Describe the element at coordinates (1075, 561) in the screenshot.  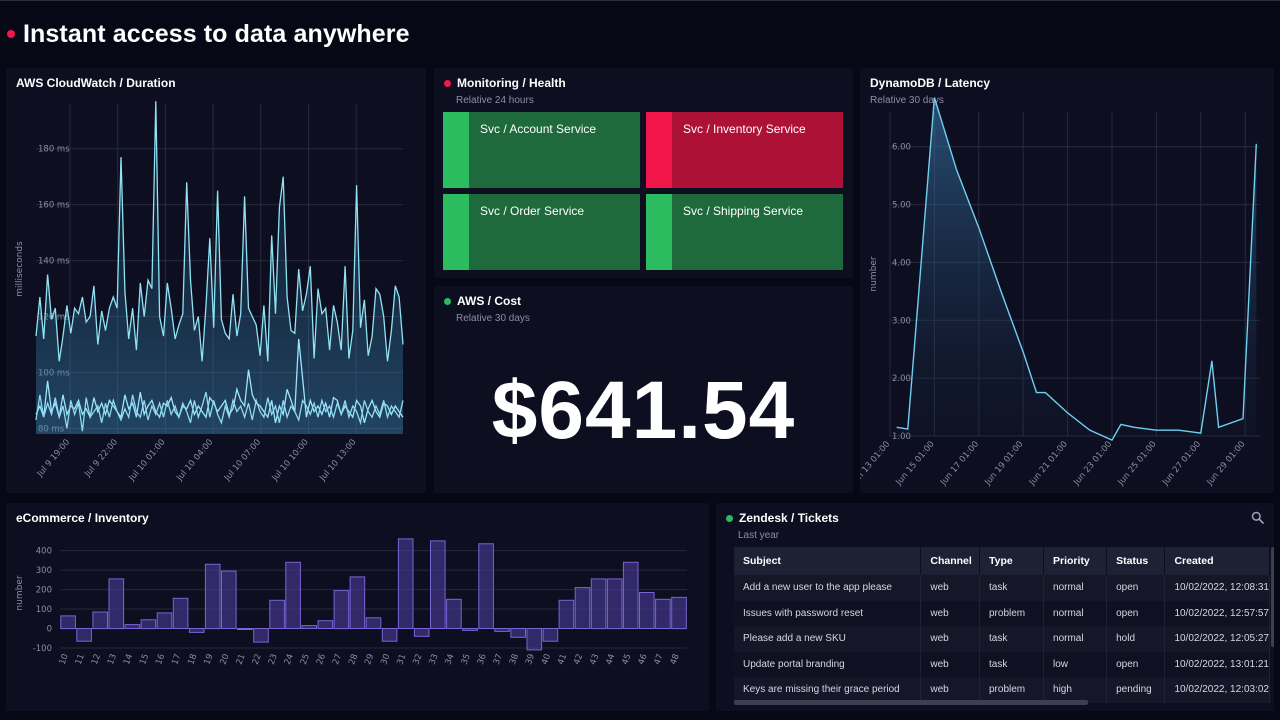
I see `column-header-priority: Priority` at that location.